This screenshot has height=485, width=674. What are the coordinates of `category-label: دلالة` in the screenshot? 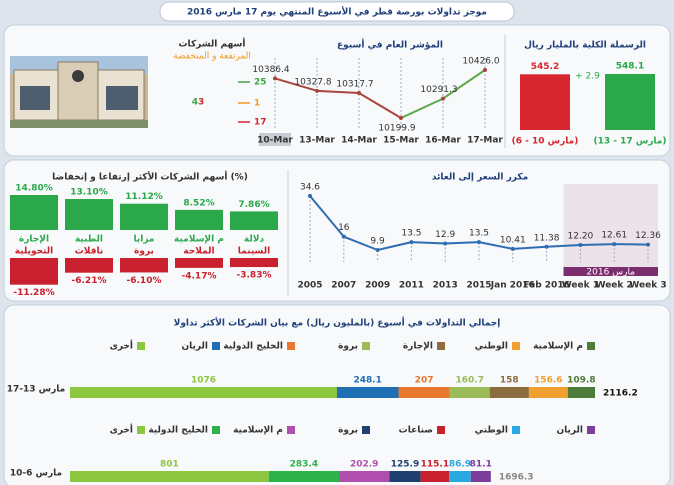 It's located at (254, 240).